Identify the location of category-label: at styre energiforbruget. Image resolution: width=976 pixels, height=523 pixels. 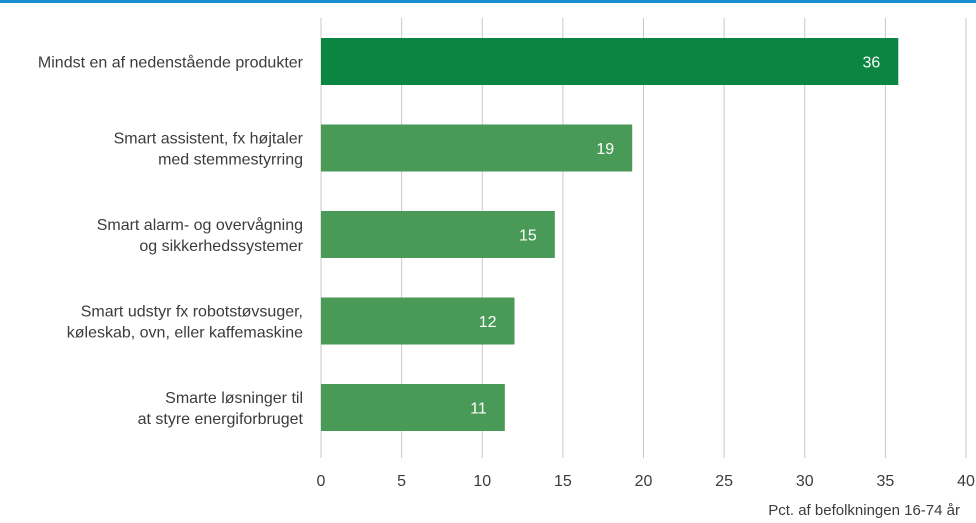
(221, 419).